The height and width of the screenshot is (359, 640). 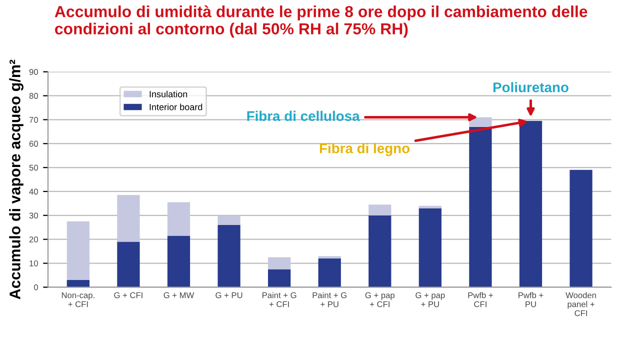 What do you see at coordinates (480, 300) in the screenshot?
I see `x-tick-label: Pwfb + CFI` at bounding box center [480, 300].